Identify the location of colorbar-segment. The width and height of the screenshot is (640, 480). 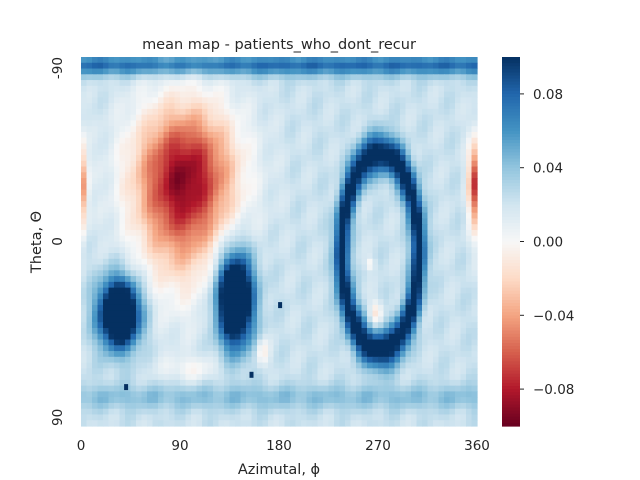
(511, 286).